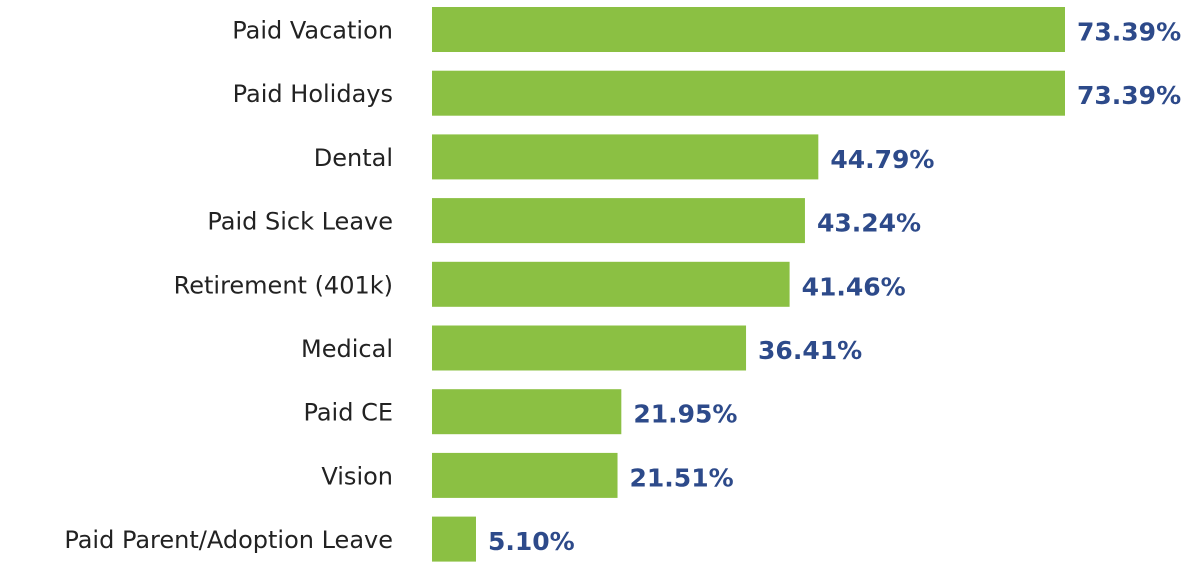  I want to click on value-label: 41.46%, so click(854, 286).